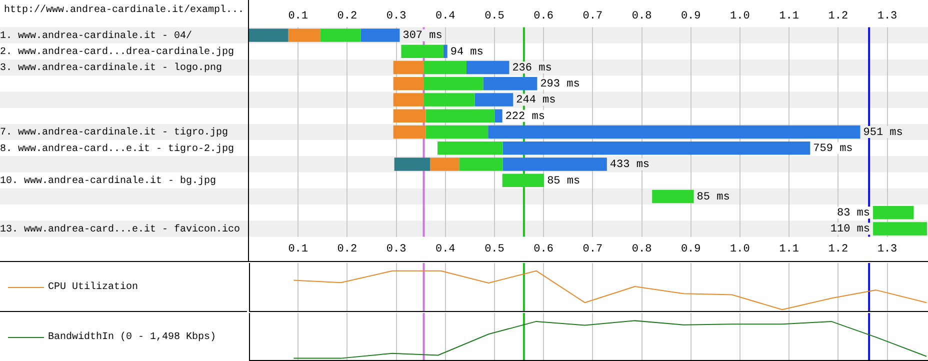 Image resolution: width=928 pixels, height=361 pixels. What do you see at coordinates (560, 84) in the screenshot?
I see `total-label: 293 ms` at bounding box center [560, 84].